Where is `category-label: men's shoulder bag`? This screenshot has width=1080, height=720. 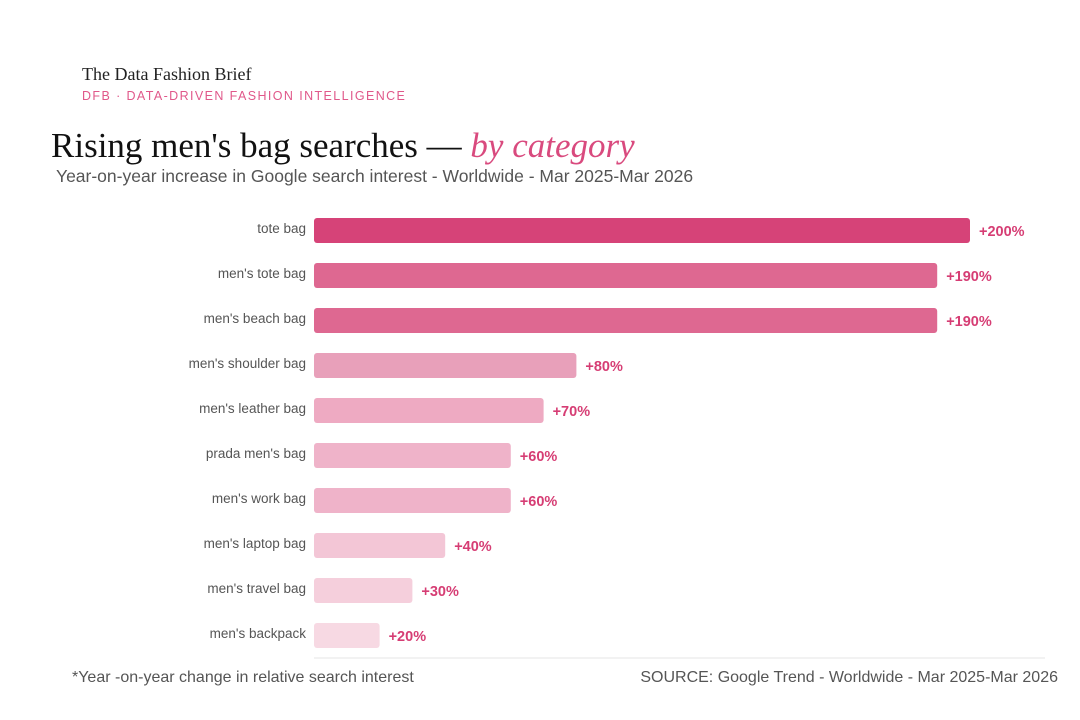 category-label: men's shoulder bag is located at coordinates (247, 363).